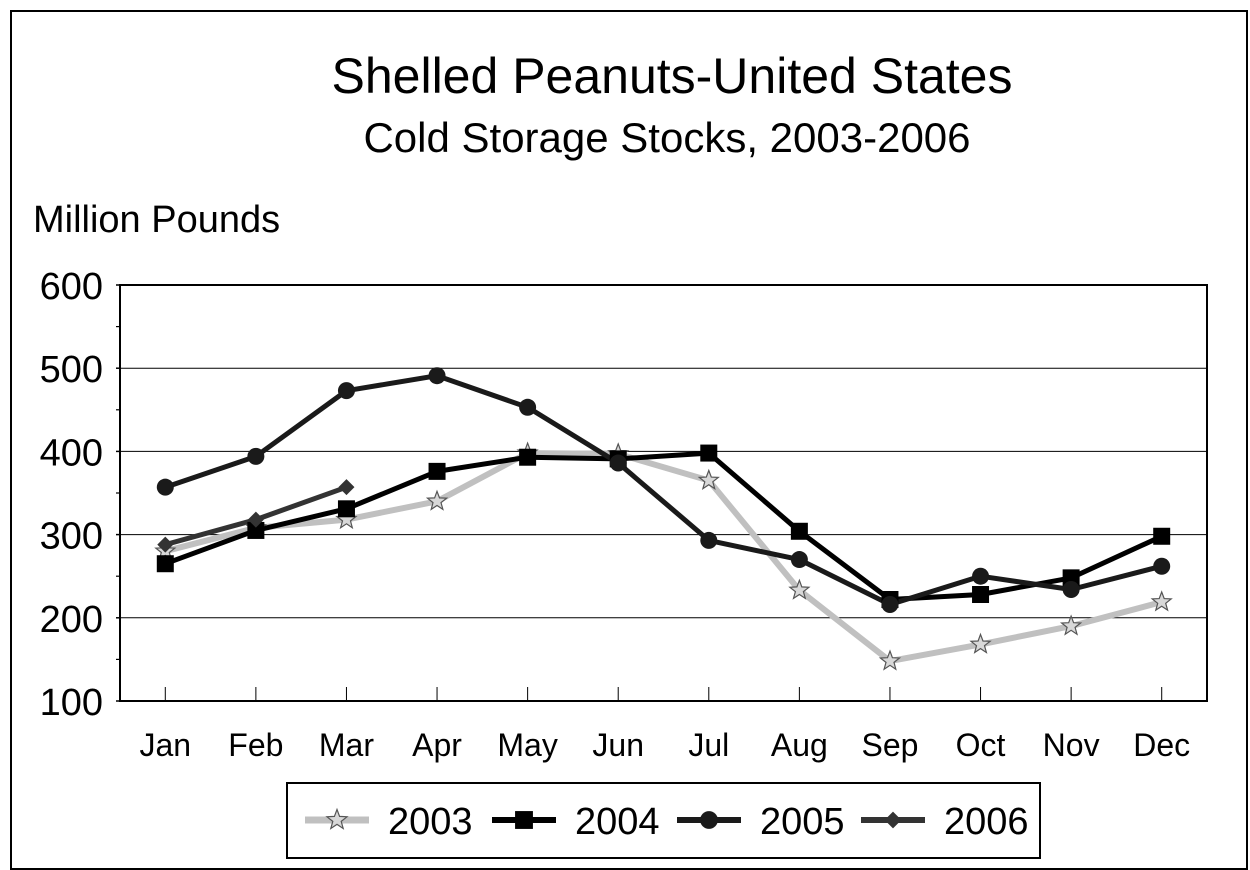 The width and height of the screenshot is (1250, 870). What do you see at coordinates (708, 745) in the screenshot?
I see `x-tick-label: Jul` at bounding box center [708, 745].